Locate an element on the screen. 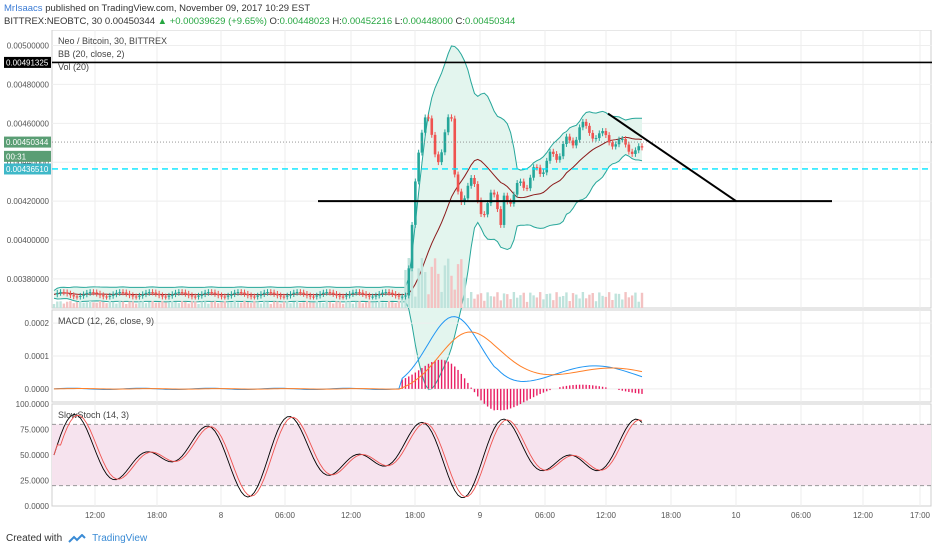 The width and height of the screenshot is (932, 550). price-axis-label-bg is located at coordinates (27, 62).